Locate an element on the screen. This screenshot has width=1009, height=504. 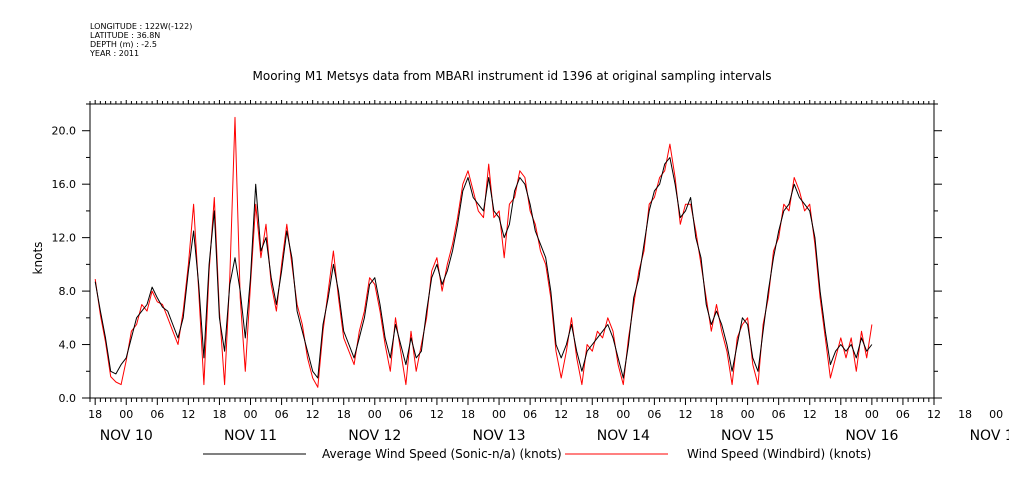
x-day-label: NOV 10 is located at coordinates (126, 436).